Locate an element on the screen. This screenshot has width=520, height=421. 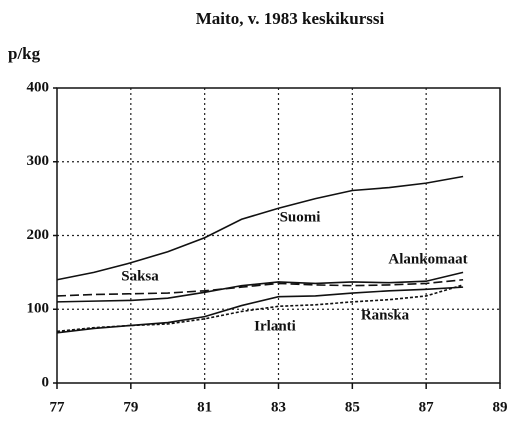
series-label: Suomi is located at coordinates (300, 217).